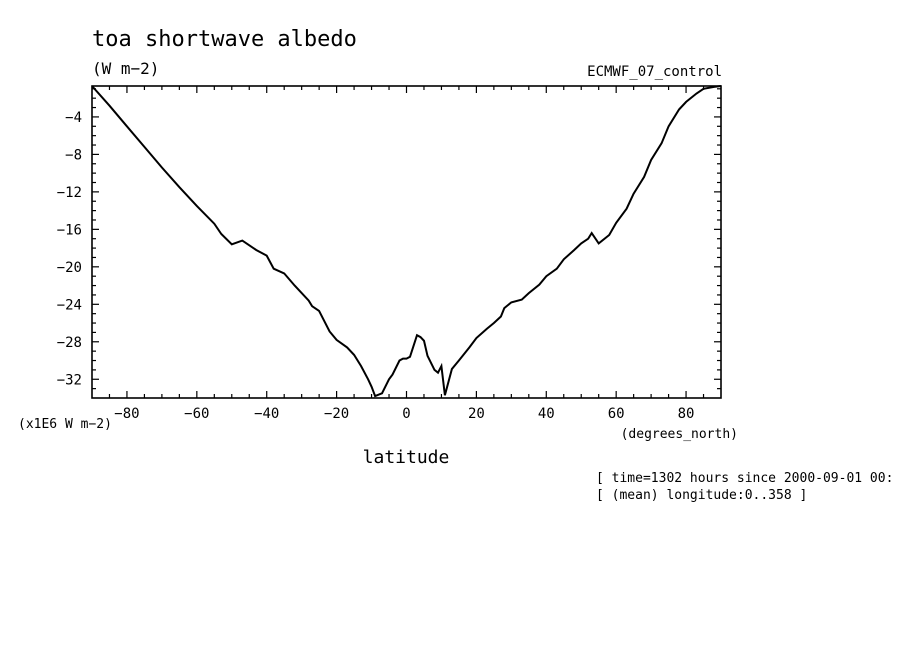 Image resolution: width=904 pixels, height=654 pixels. What do you see at coordinates (69, 268) in the screenshot?
I see `y-tick-label: −20` at bounding box center [69, 268].